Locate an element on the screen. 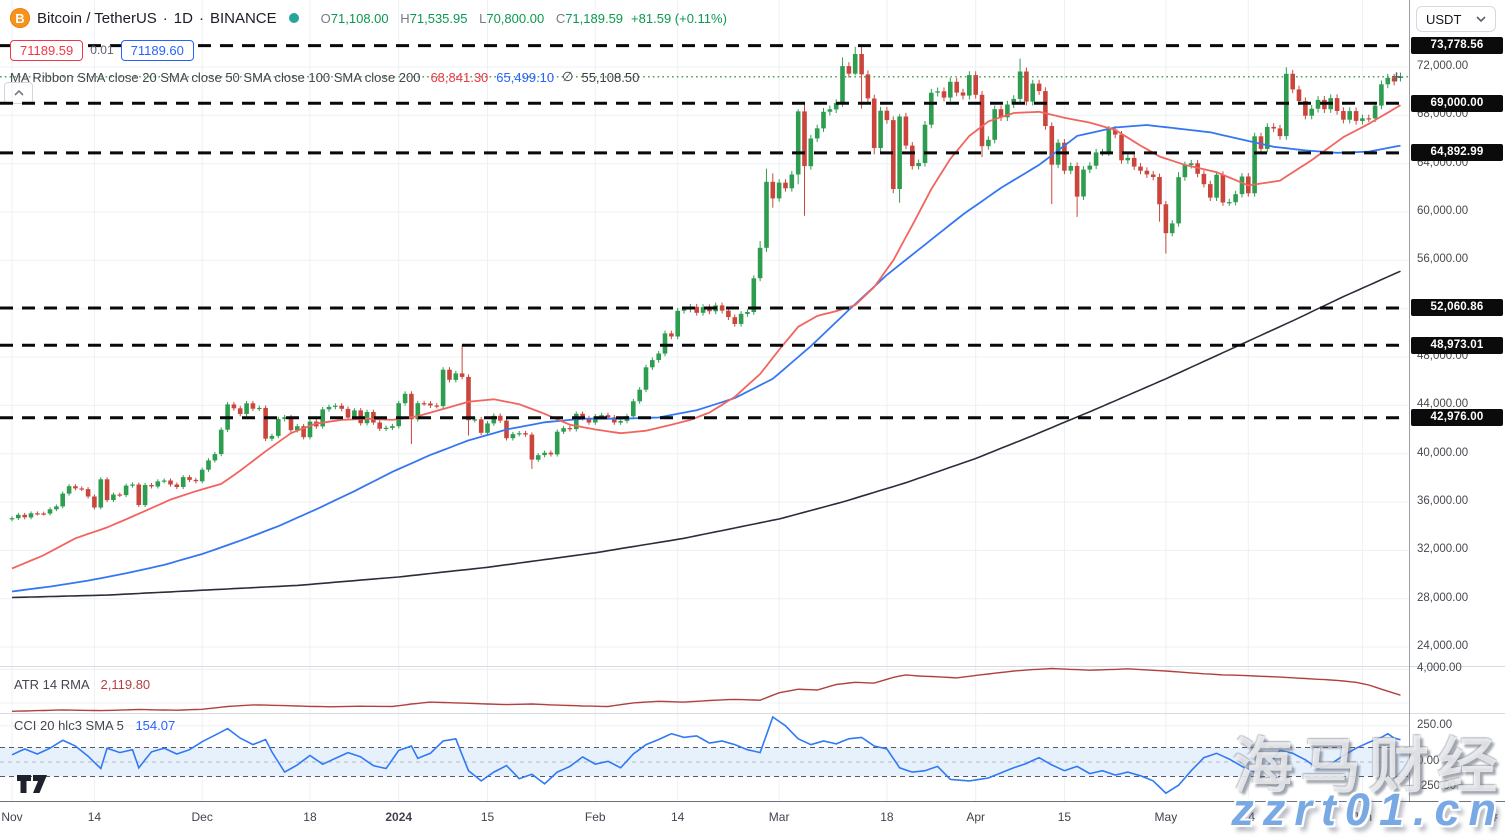 The width and height of the screenshot is (1505, 836). price-tick-label: 56,000.00 is located at coordinates (1443, 259).